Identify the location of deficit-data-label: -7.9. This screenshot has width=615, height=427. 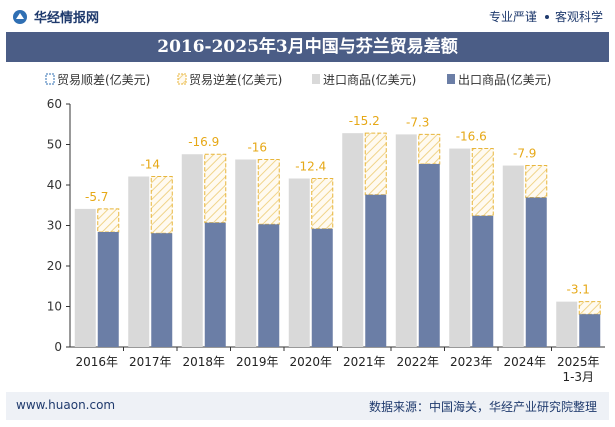
(524, 154).